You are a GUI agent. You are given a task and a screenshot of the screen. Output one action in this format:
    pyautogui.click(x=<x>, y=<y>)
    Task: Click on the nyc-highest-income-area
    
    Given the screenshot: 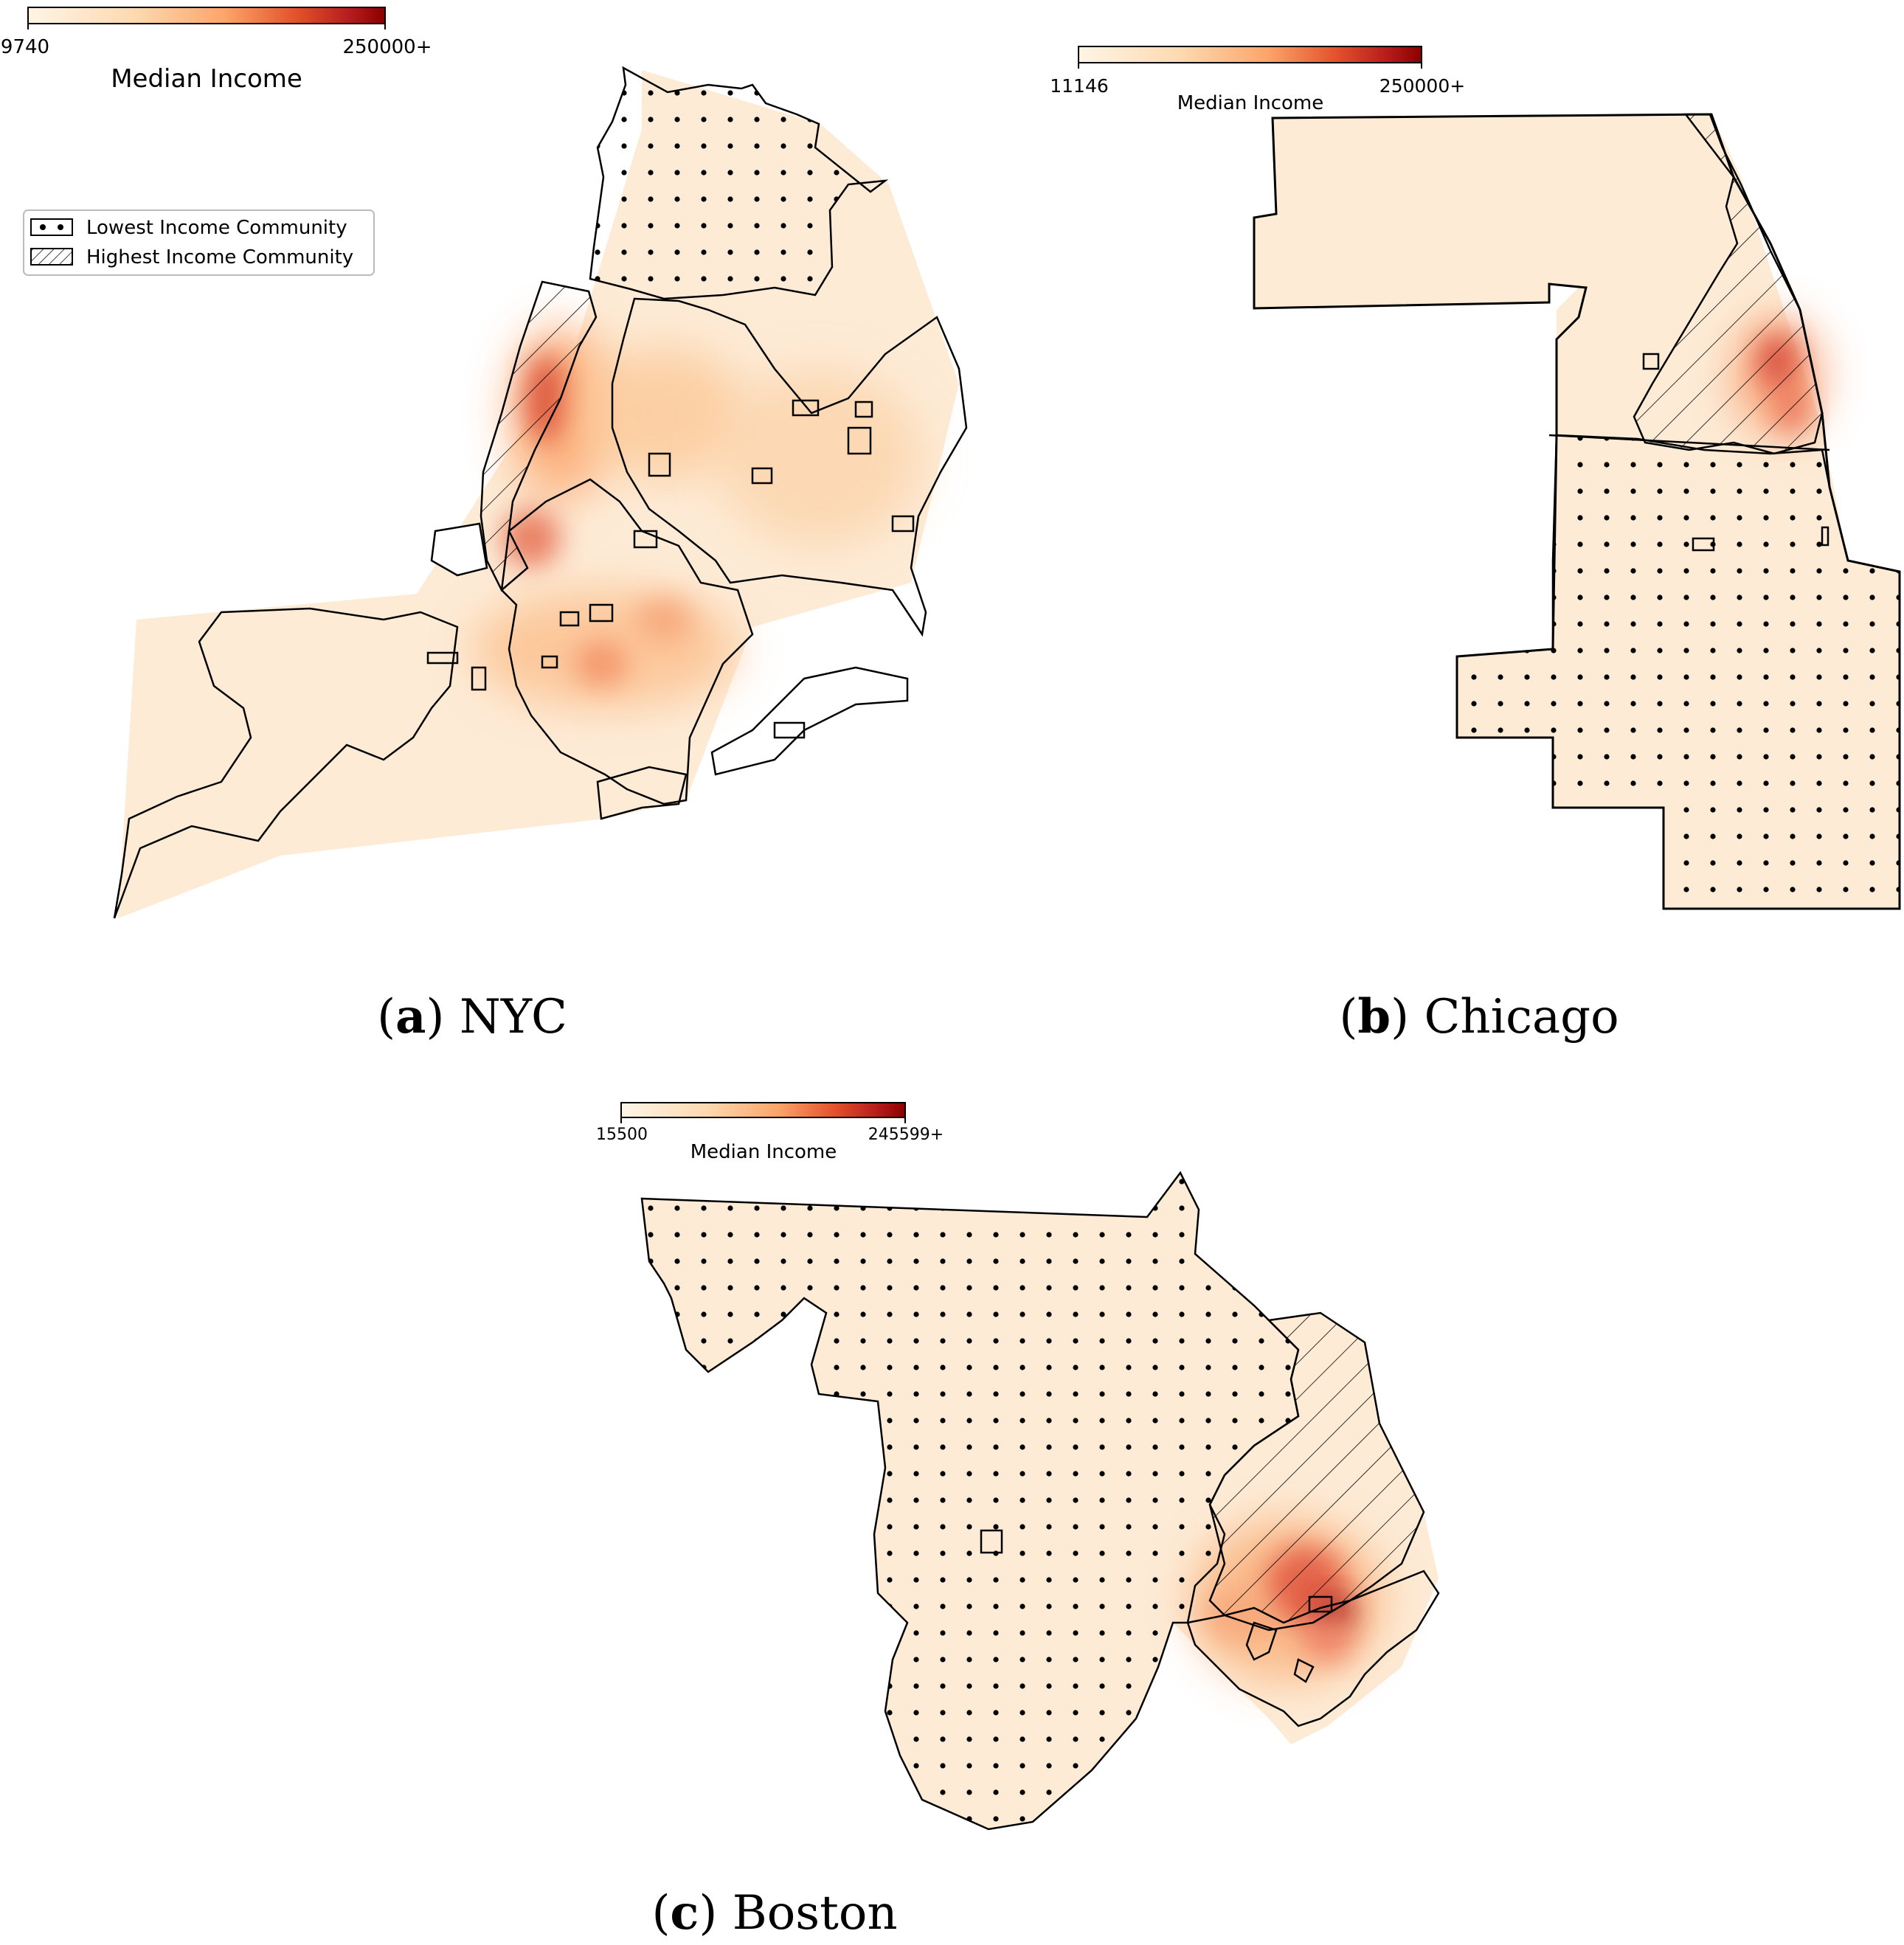 What is the action you would take?
    pyautogui.click(x=539, y=436)
    